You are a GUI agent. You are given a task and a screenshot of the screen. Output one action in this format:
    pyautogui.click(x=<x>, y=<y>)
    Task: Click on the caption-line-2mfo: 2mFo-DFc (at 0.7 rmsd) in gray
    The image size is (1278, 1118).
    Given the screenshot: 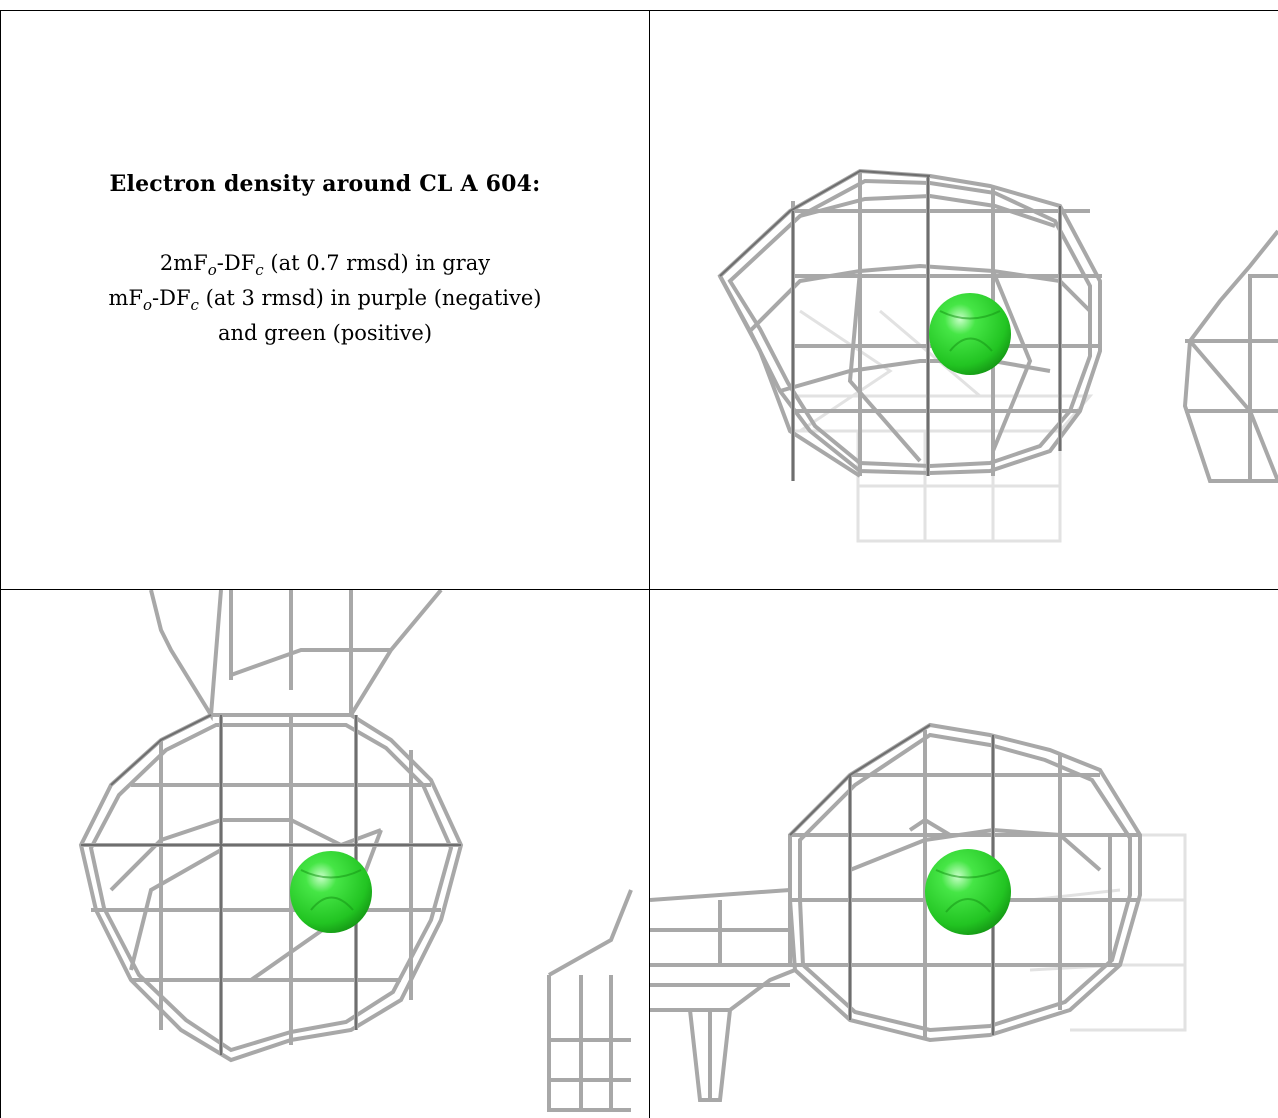 What is the action you would take?
    pyautogui.click(x=325, y=266)
    